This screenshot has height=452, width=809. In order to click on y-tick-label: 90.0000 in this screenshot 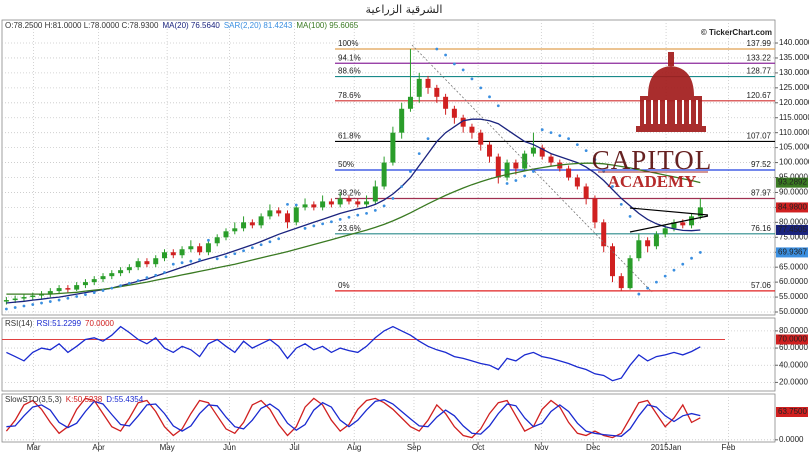, I will do `click(793, 192)`.